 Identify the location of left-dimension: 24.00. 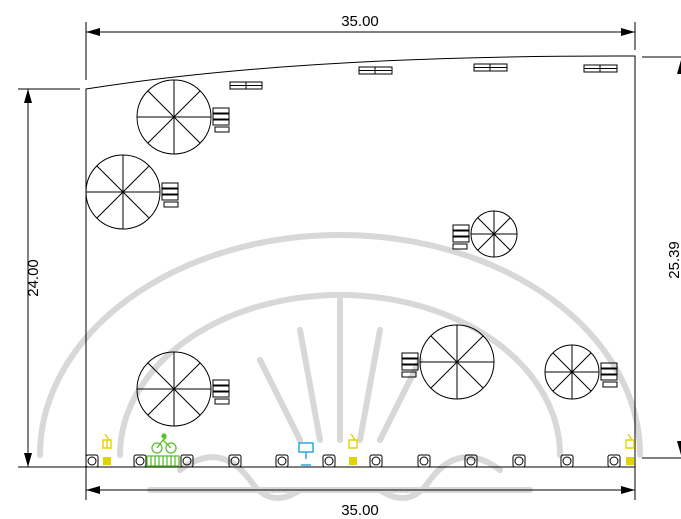
(52, 278).